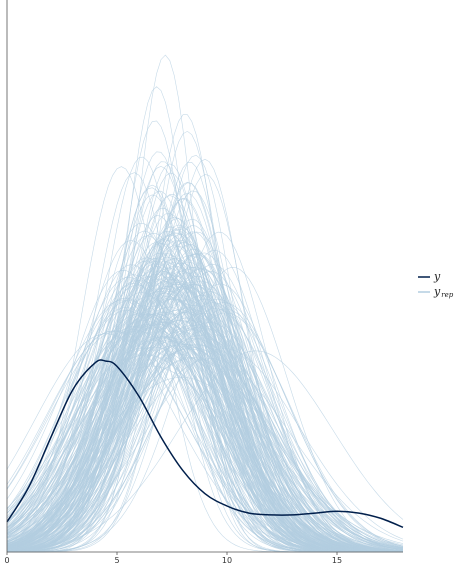 The image size is (460, 568). Describe the element at coordinates (227, 560) in the screenshot. I see `x-tick-label: 10` at that location.